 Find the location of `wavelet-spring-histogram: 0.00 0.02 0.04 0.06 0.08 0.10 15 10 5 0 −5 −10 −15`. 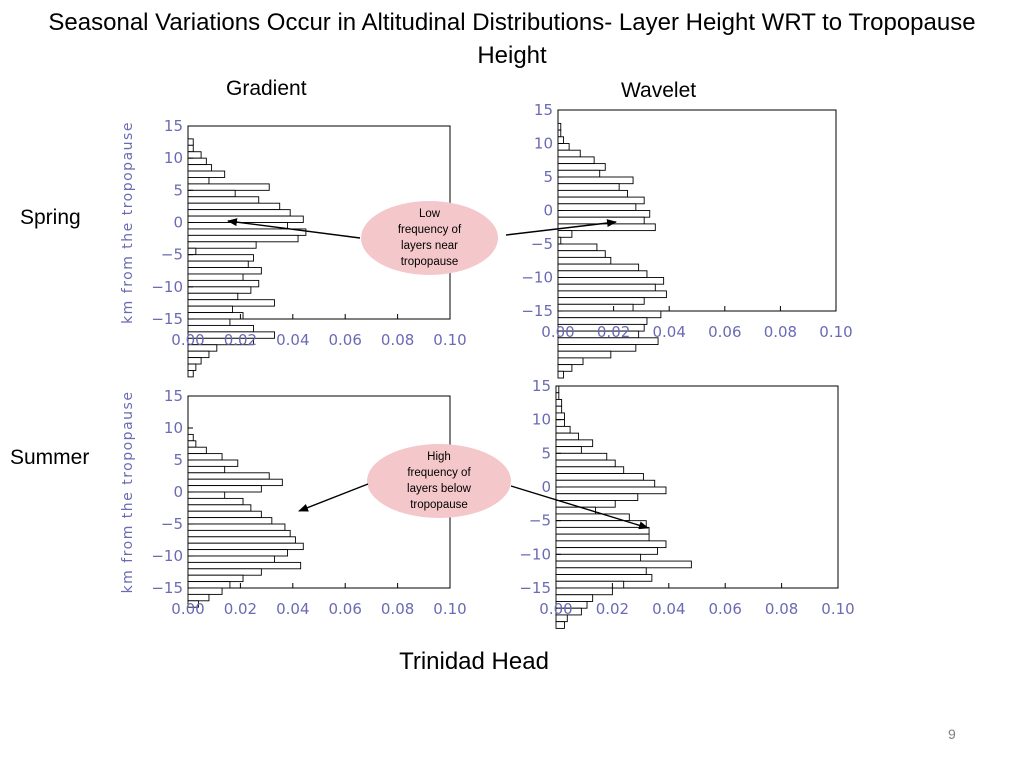

wavelet-spring-histogram: 0.00 0.02 0.04 0.06 0.08 0.10 15 10 5 0 −5 −10 −15 is located at coordinates (687, 240).